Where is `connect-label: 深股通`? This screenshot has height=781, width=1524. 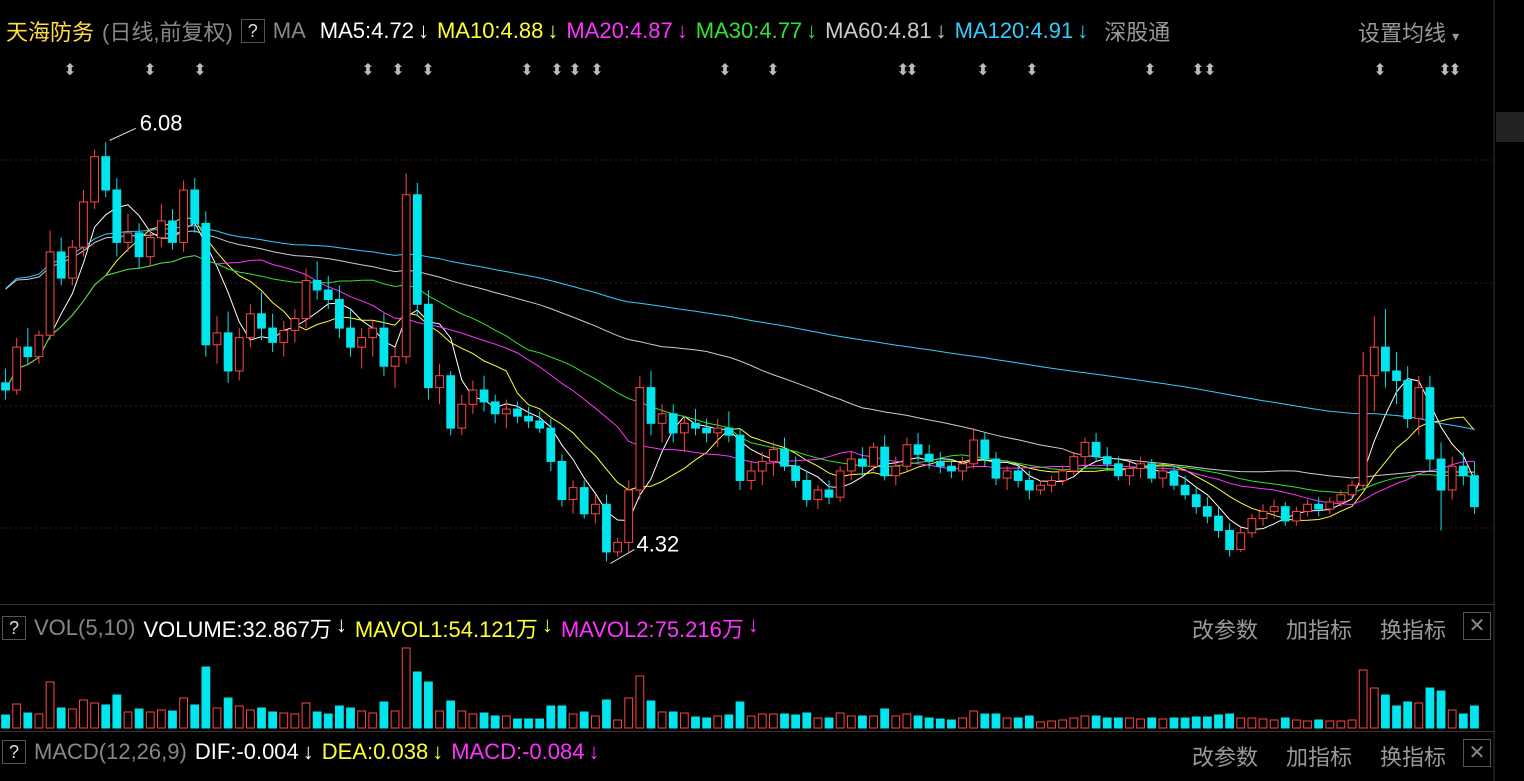
connect-label: 深股通 is located at coordinates (1137, 32).